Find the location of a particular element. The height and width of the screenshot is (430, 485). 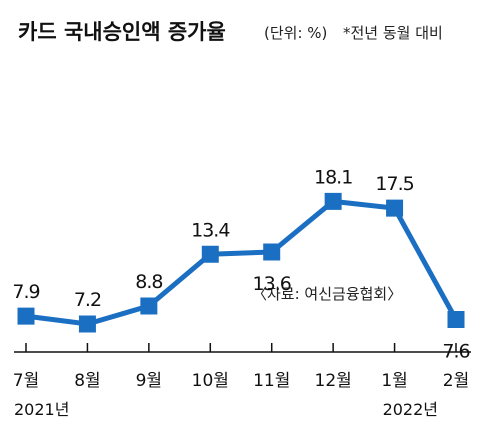

data-value-label: 13.6 is located at coordinates (272, 284).